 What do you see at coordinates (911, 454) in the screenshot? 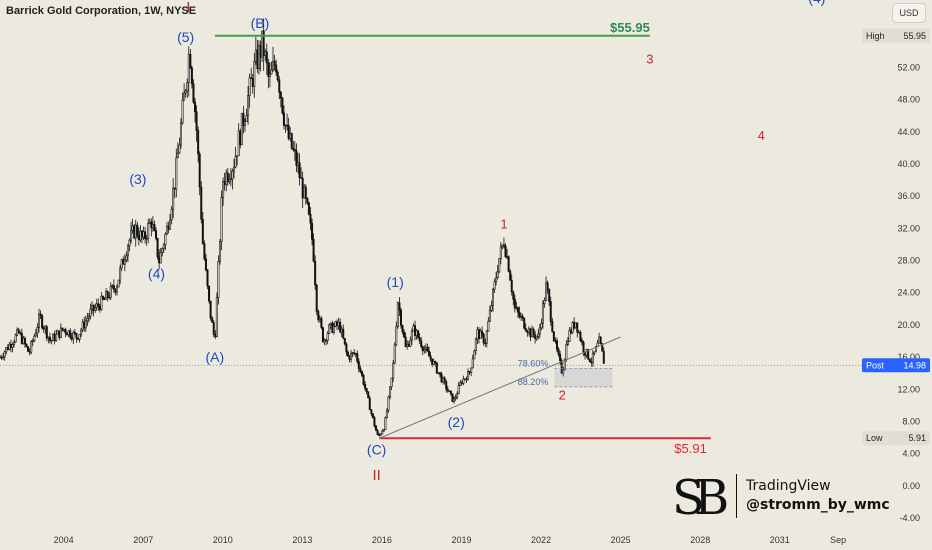
I see `y-axis-tick-label: 4.00` at bounding box center [911, 454].